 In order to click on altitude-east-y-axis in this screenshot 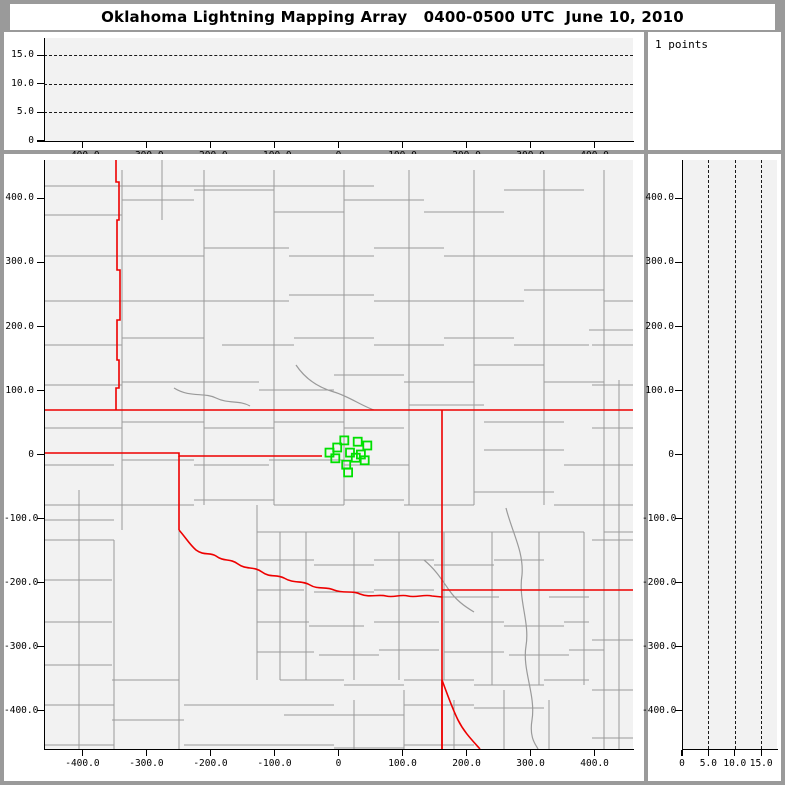, I will do `click(45, 90)`.